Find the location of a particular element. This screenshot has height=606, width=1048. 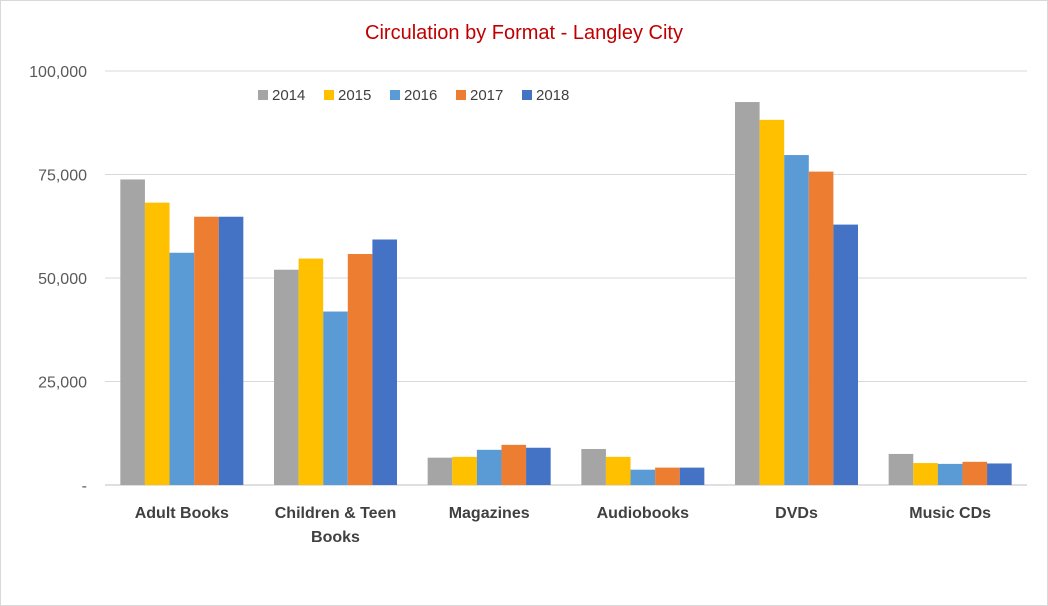

legend-label: 2016 is located at coordinates (420, 95).